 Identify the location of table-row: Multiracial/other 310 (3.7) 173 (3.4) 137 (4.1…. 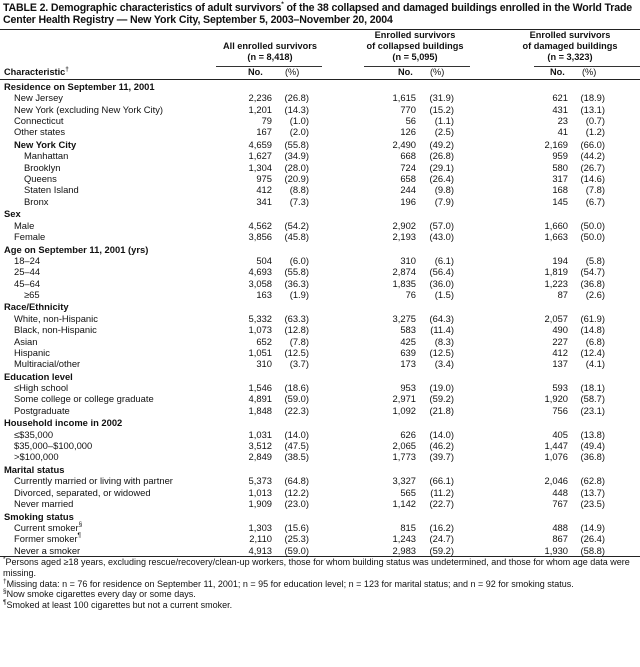
(320, 363).